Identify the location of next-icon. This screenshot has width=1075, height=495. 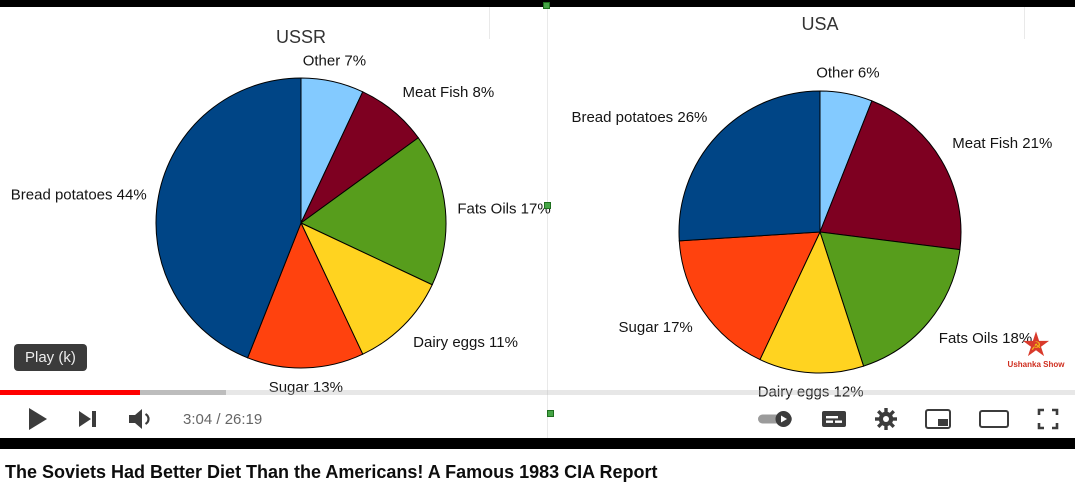
(87, 419).